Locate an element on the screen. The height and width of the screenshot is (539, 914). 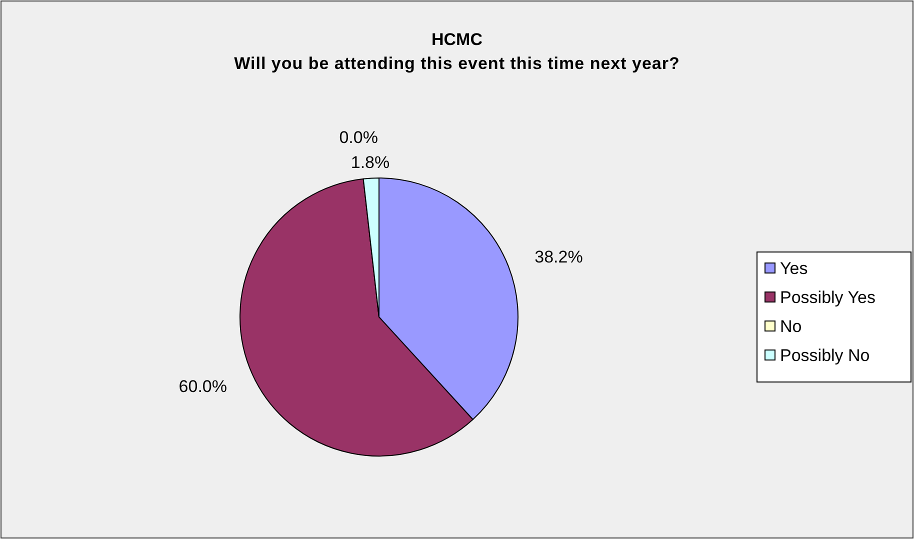
legend-label: No is located at coordinates (791, 326).